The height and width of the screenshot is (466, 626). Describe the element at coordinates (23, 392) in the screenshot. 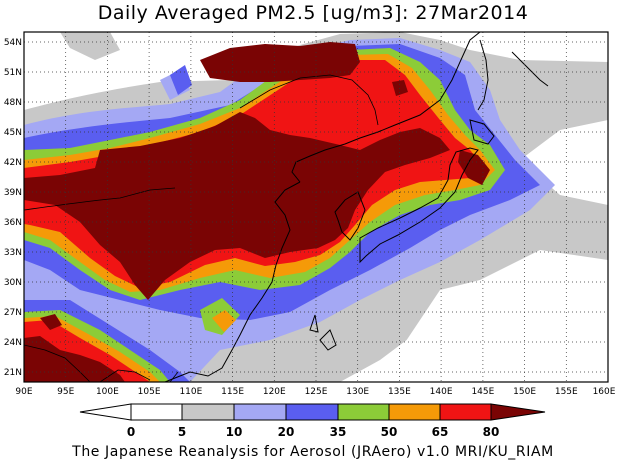

I see `lon-tick-label: 90E` at that location.